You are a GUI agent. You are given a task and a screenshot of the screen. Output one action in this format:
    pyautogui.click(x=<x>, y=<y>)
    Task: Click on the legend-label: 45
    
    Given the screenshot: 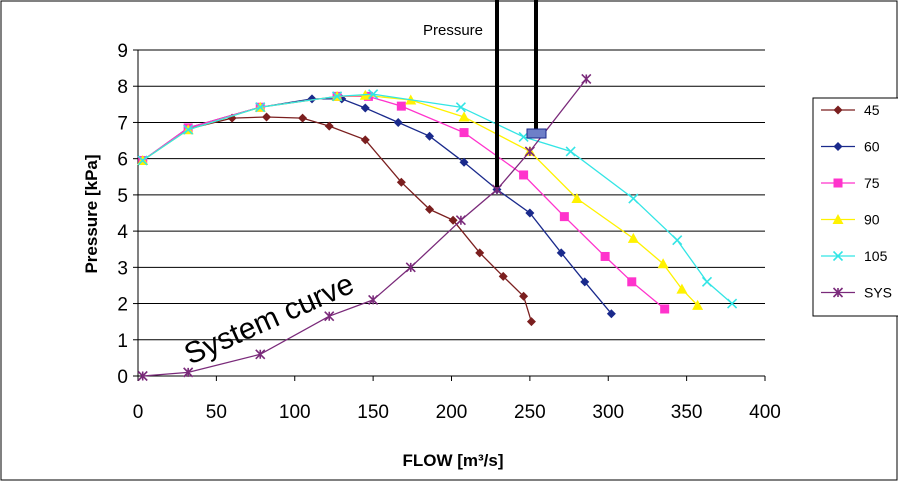 What is the action you would take?
    pyautogui.click(x=872, y=110)
    